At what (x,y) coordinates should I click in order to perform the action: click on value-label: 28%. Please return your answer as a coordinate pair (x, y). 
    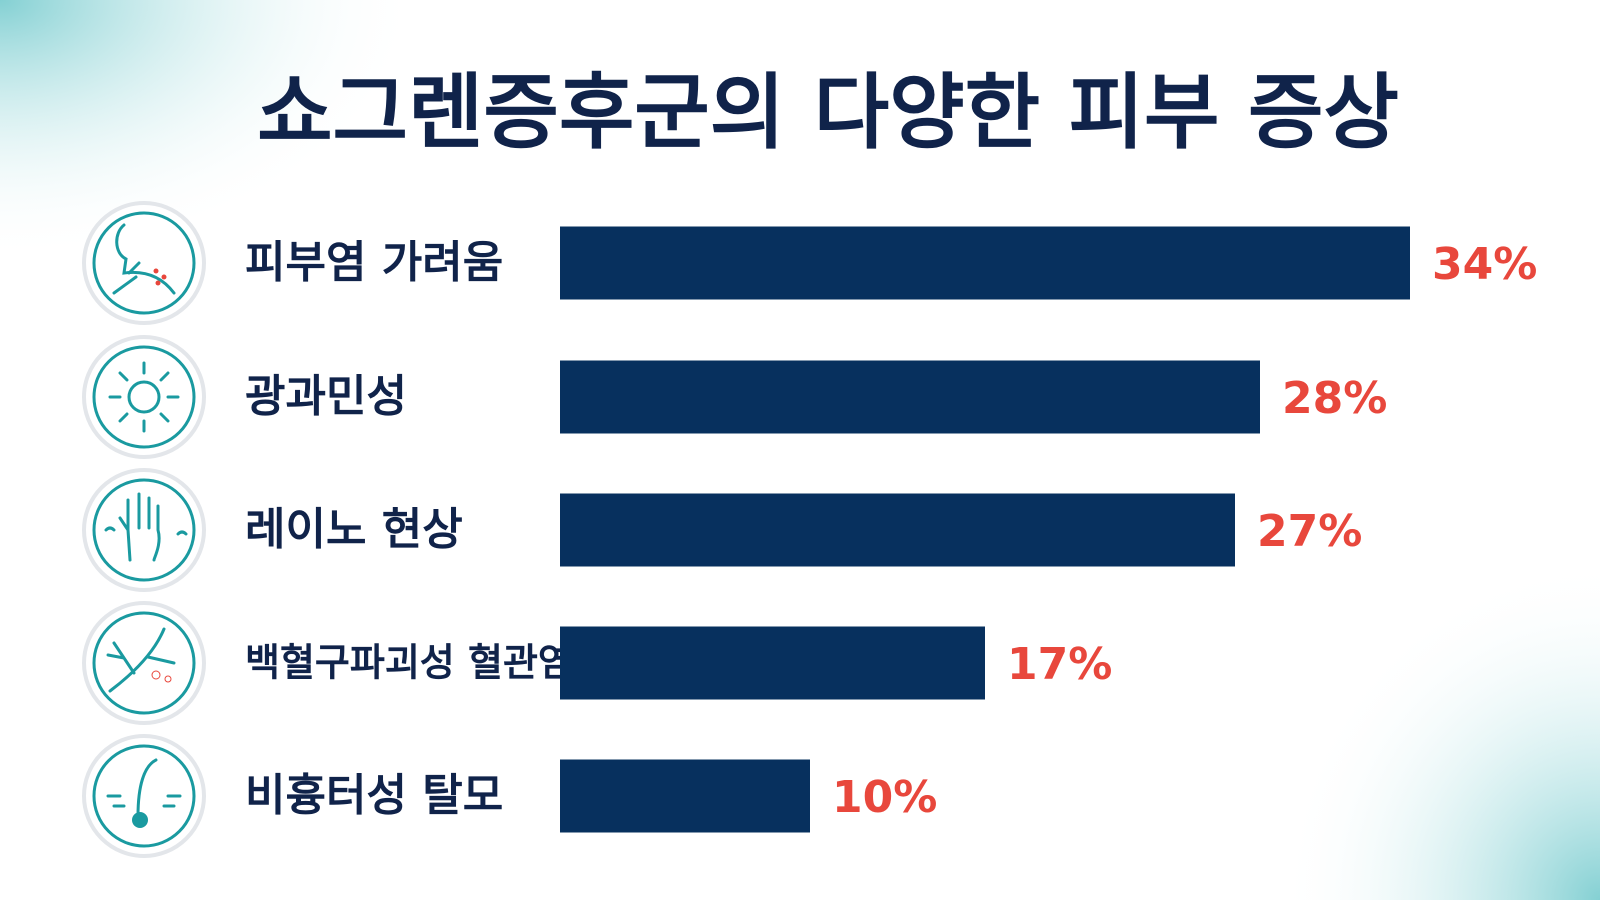
    Looking at the image, I should click on (1334, 398).